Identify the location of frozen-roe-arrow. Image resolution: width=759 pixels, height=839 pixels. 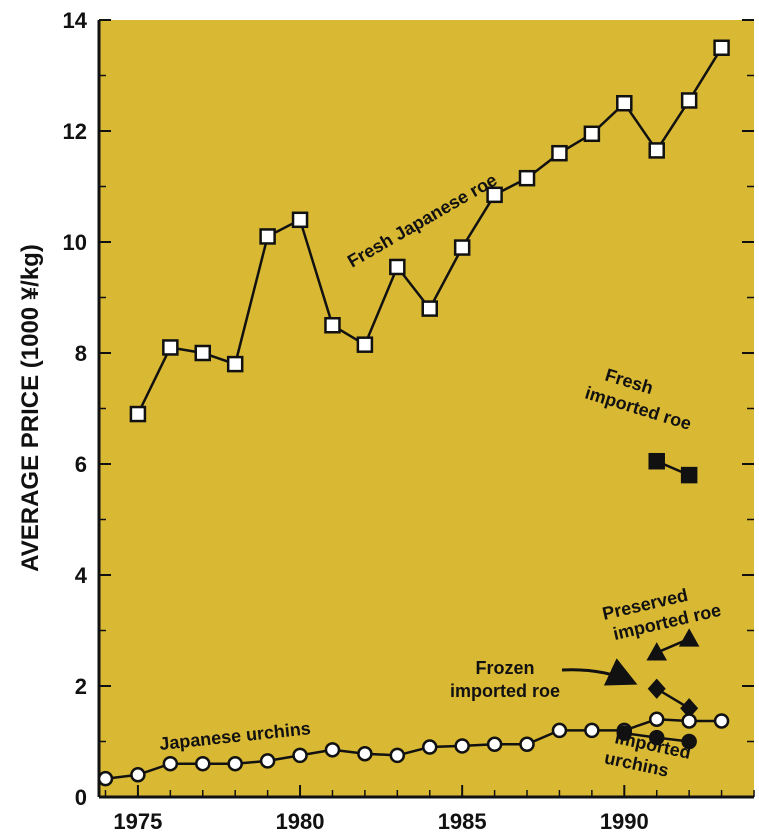
(599, 672).